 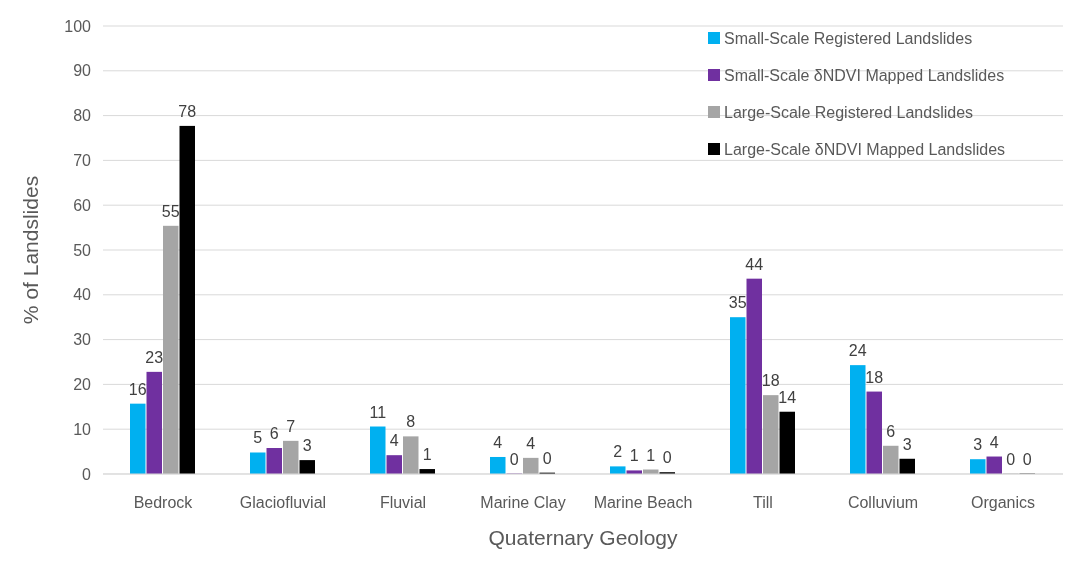 What do you see at coordinates (82, 384) in the screenshot?
I see `y-tick-label: 20` at bounding box center [82, 384].